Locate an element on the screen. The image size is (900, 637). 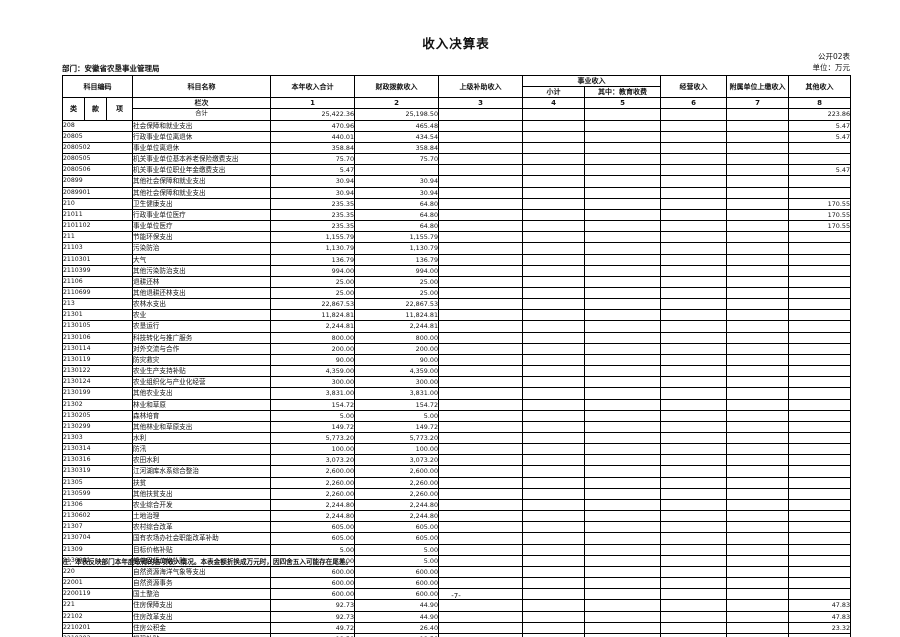
row-code: 213 is located at coordinates (97, 304).